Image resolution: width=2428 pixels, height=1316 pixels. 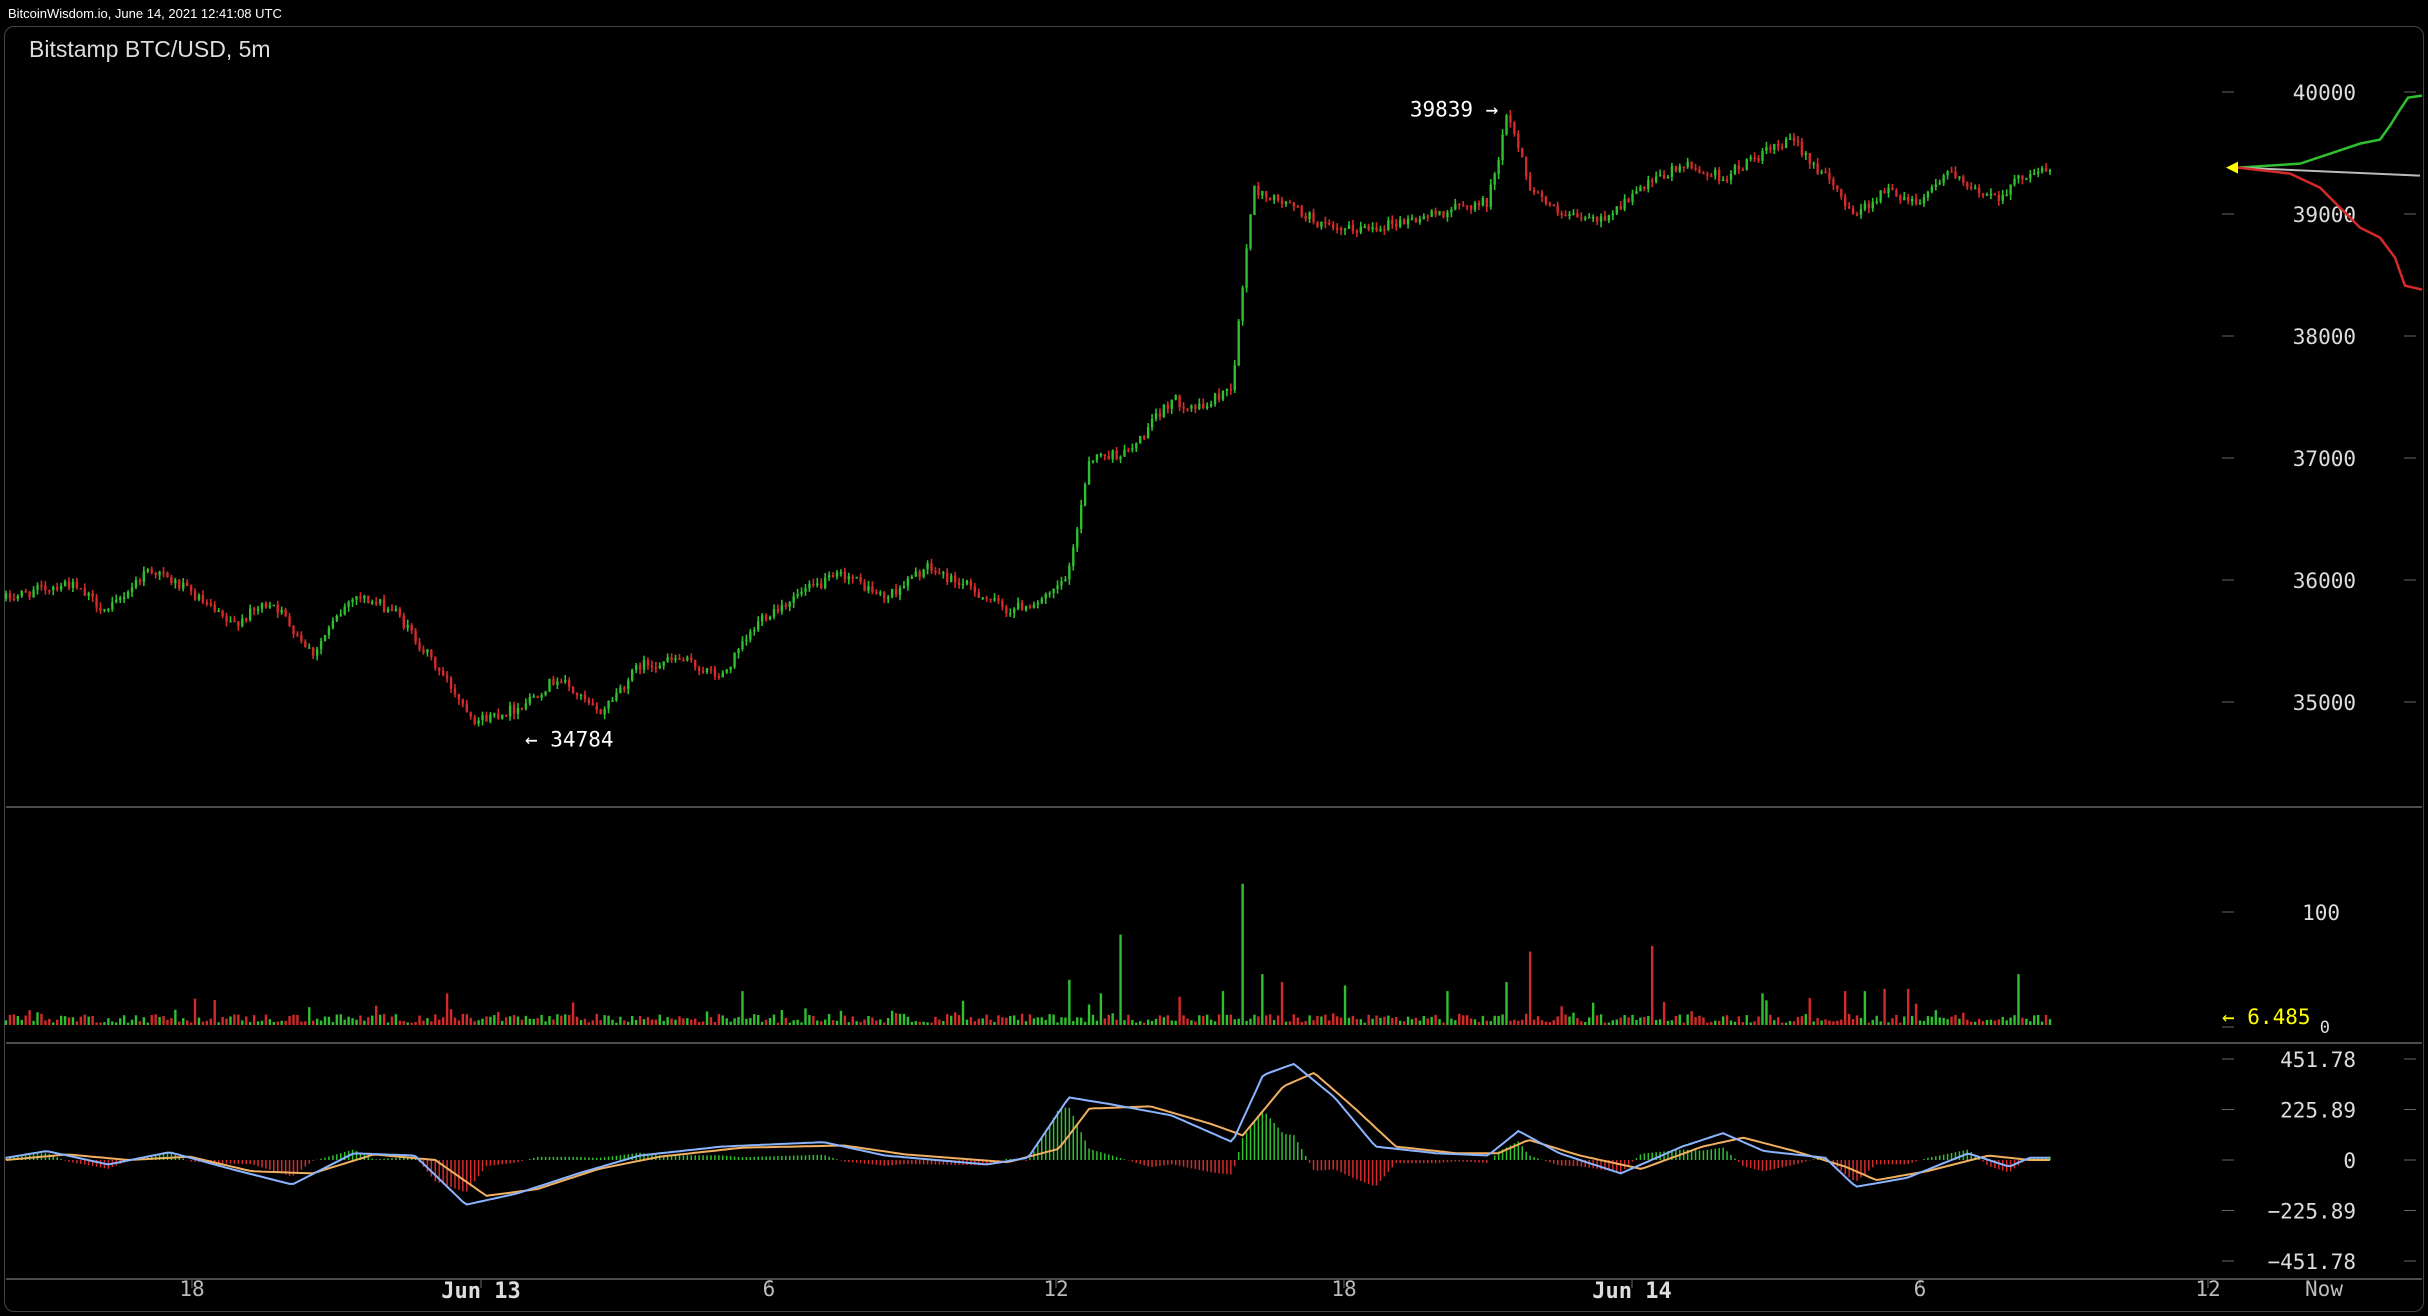 I want to click on macd-signal-line, so click(x=1027, y=1134).